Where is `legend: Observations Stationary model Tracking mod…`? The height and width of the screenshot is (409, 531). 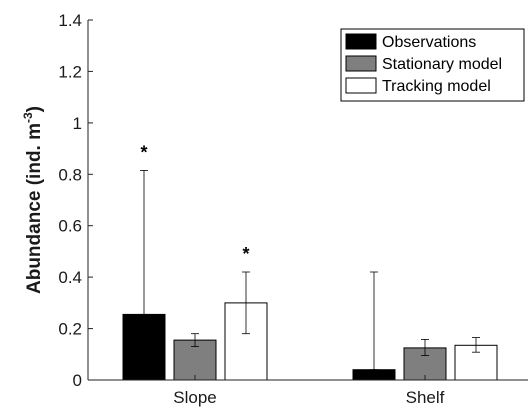 legend: Observations Stationary model Tracking mod… is located at coordinates (432, 65).